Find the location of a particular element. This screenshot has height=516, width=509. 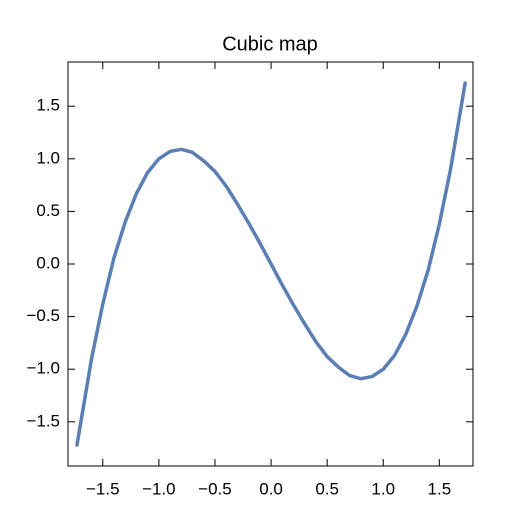

x-tick-label: 1.0 is located at coordinates (383, 488).